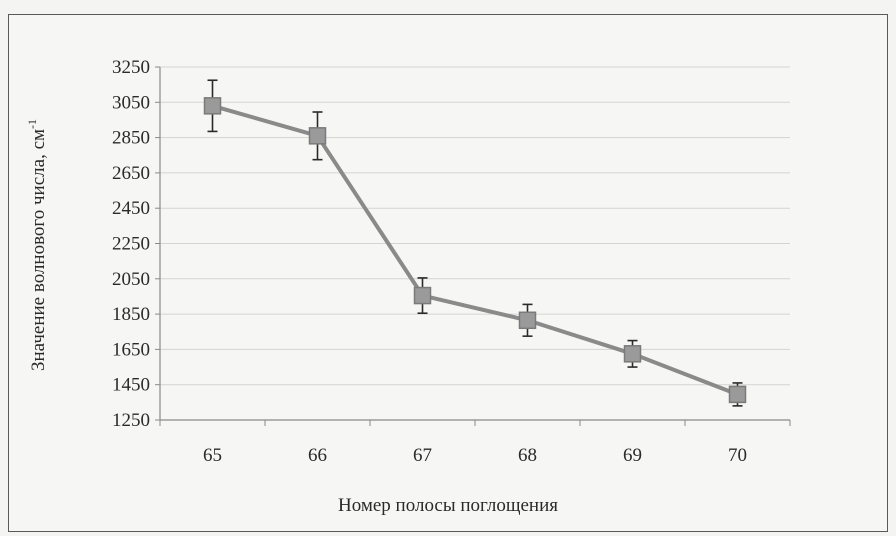 This screenshot has height=536, width=896. What do you see at coordinates (131, 279) in the screenshot?
I see `y-tick-label-2050: 2050` at bounding box center [131, 279].